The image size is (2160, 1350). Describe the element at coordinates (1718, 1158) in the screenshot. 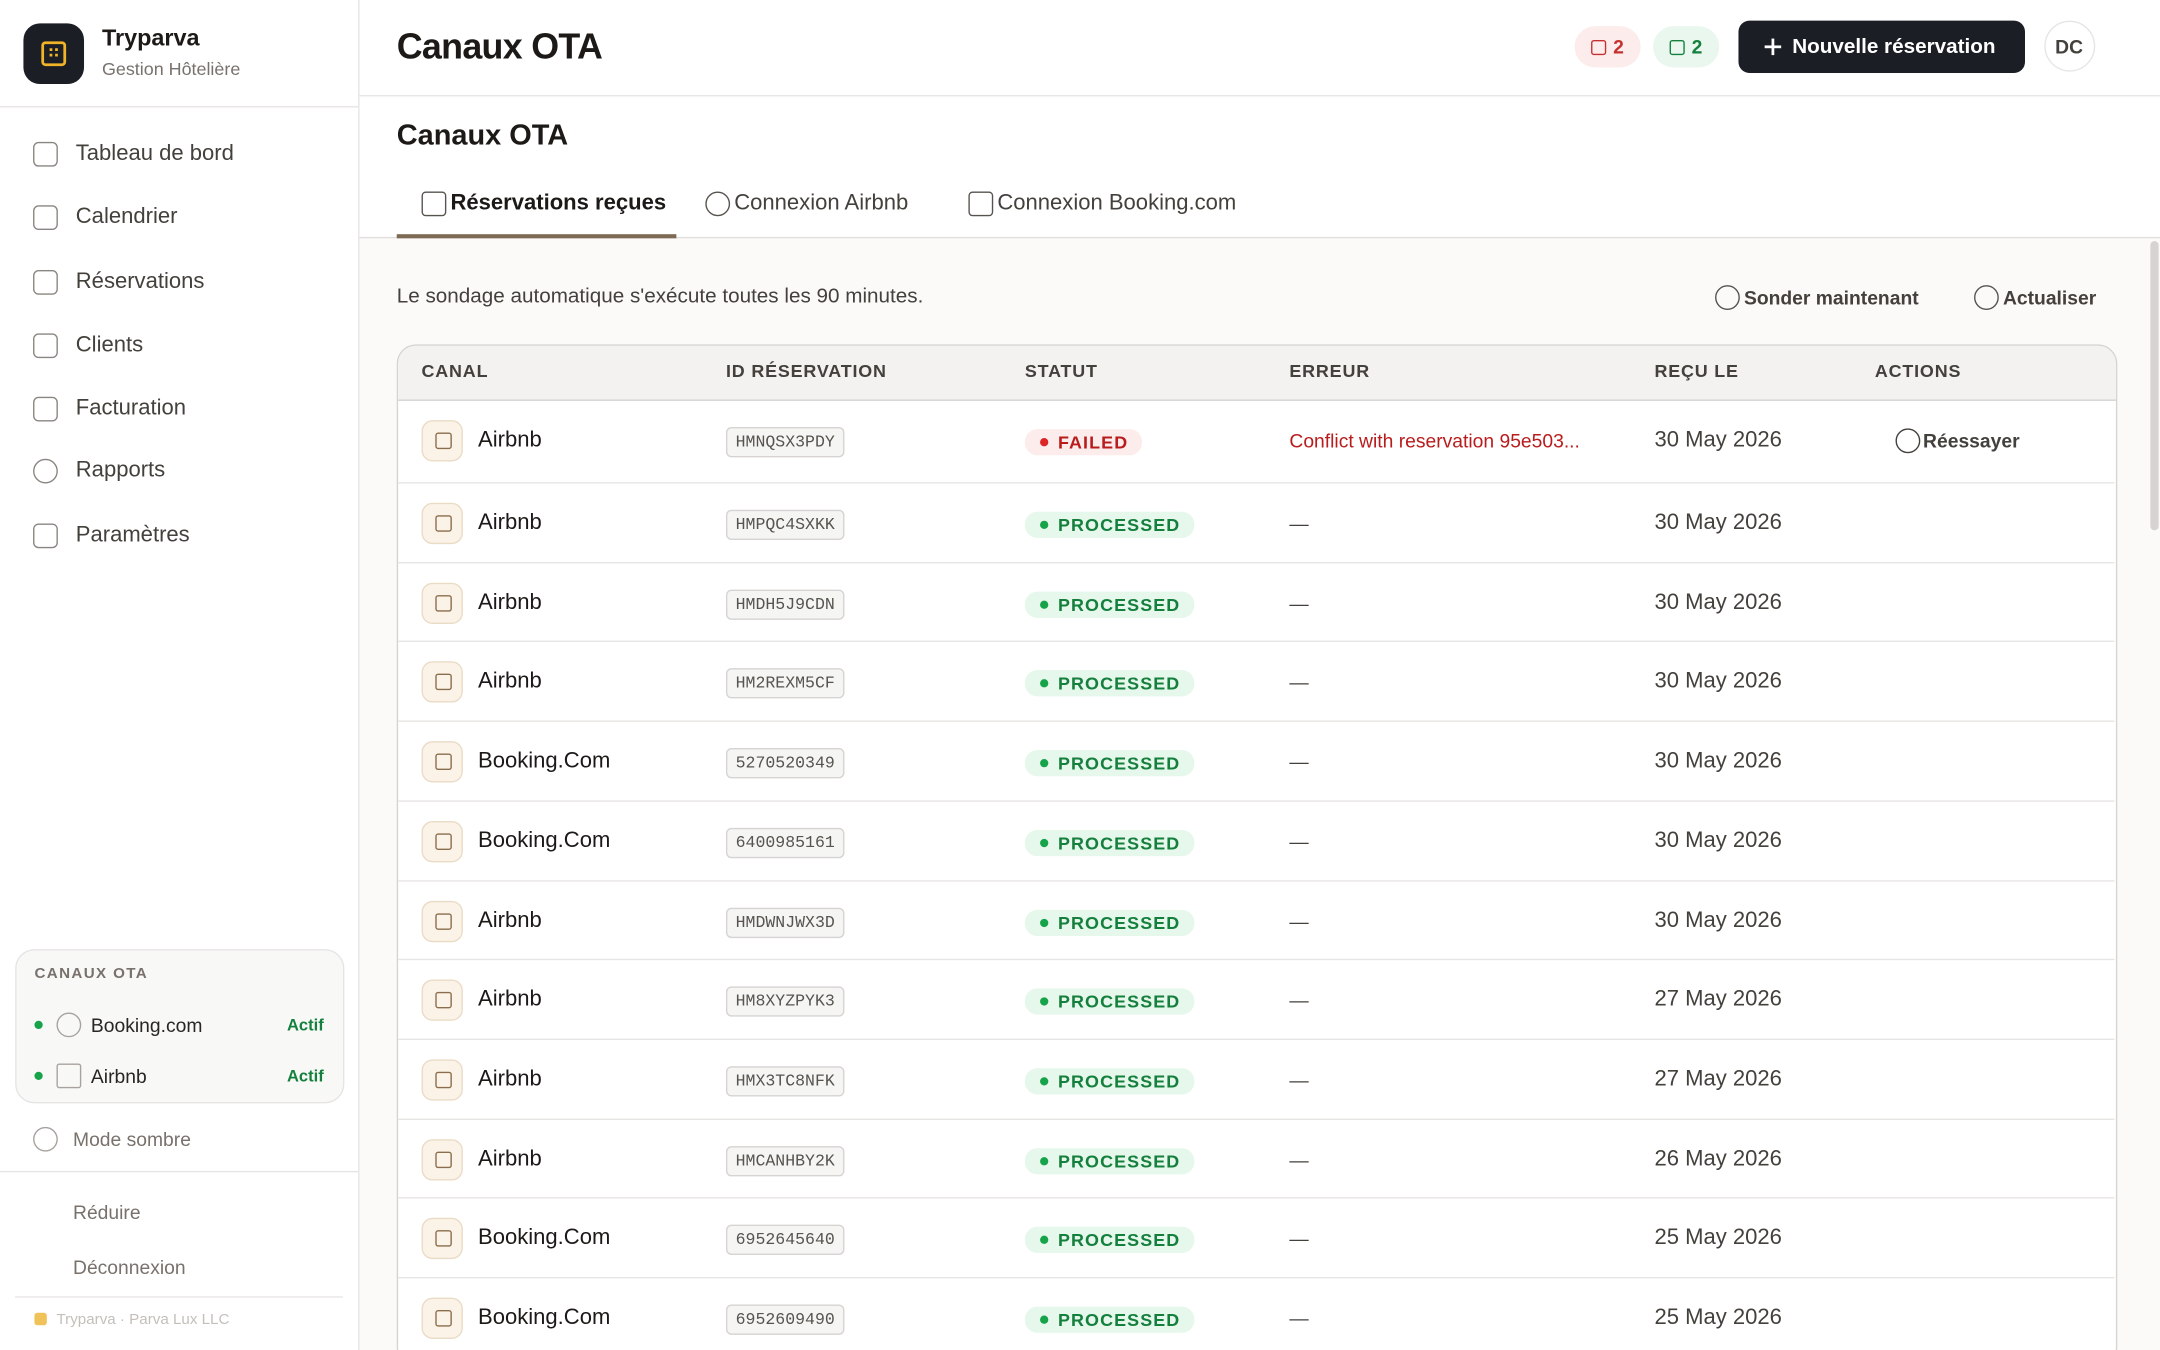

I see `received-date: 26 May 2026` at that location.